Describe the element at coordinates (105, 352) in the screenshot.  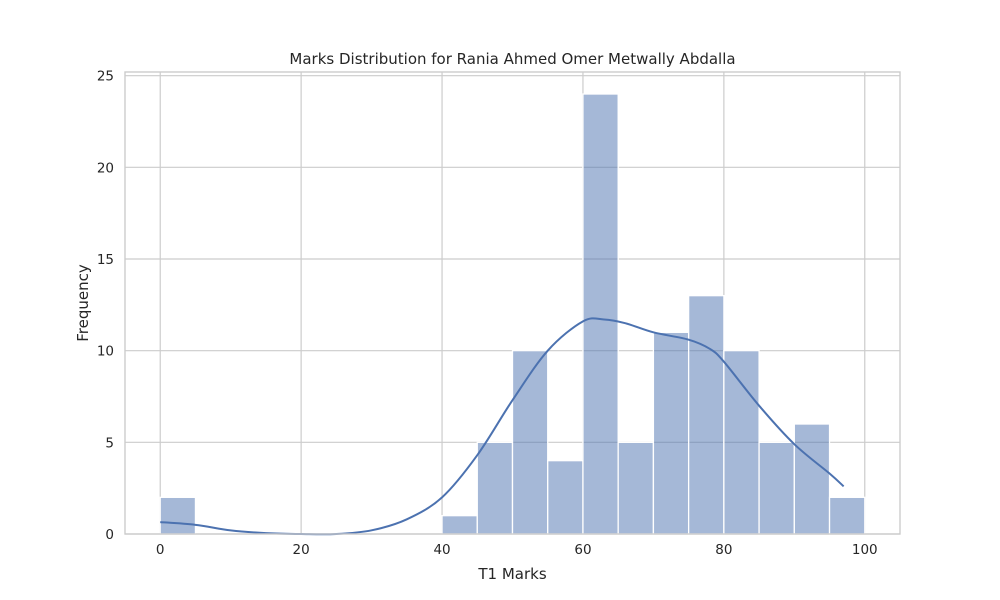
I see `y-tick-label: 10` at that location.